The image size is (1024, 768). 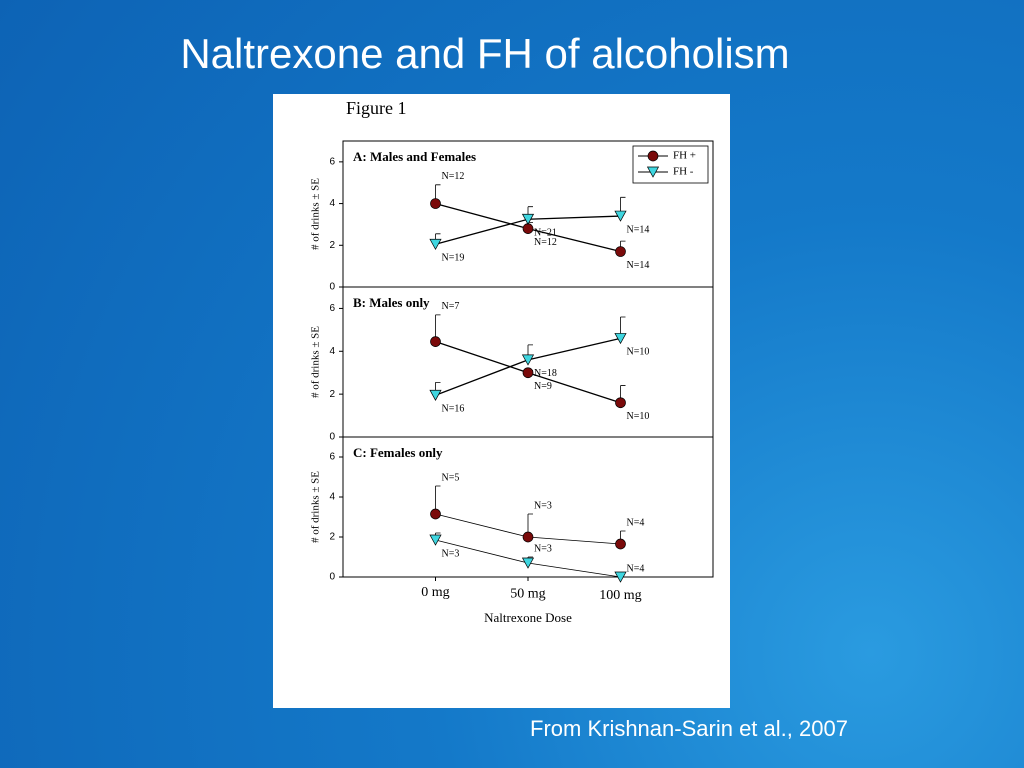 I want to click on point-label: N=7, so click(x=451, y=306).